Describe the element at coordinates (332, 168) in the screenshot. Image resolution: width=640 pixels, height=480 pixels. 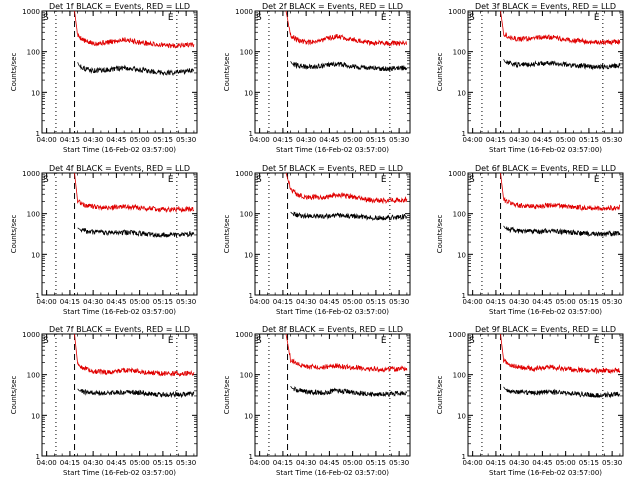
I see `panel-title: Det 5f BLACK = Events, RED = LLD` at that location.